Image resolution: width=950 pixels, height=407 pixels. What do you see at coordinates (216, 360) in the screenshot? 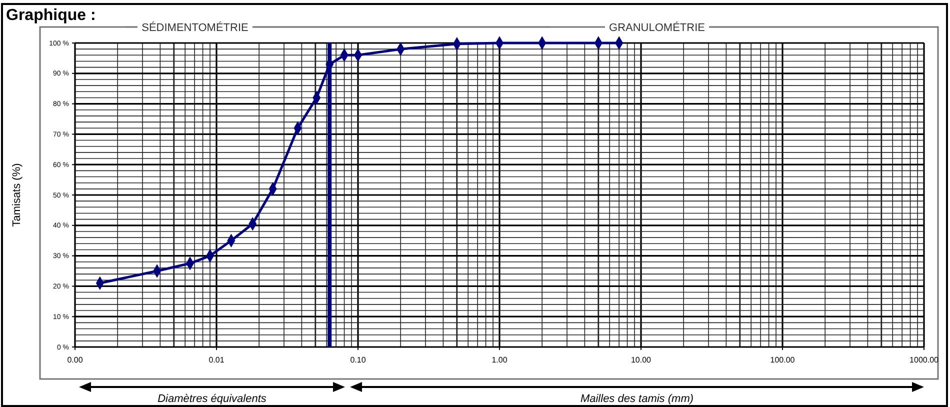
I see `x-tick-label: 0.01` at bounding box center [216, 360].